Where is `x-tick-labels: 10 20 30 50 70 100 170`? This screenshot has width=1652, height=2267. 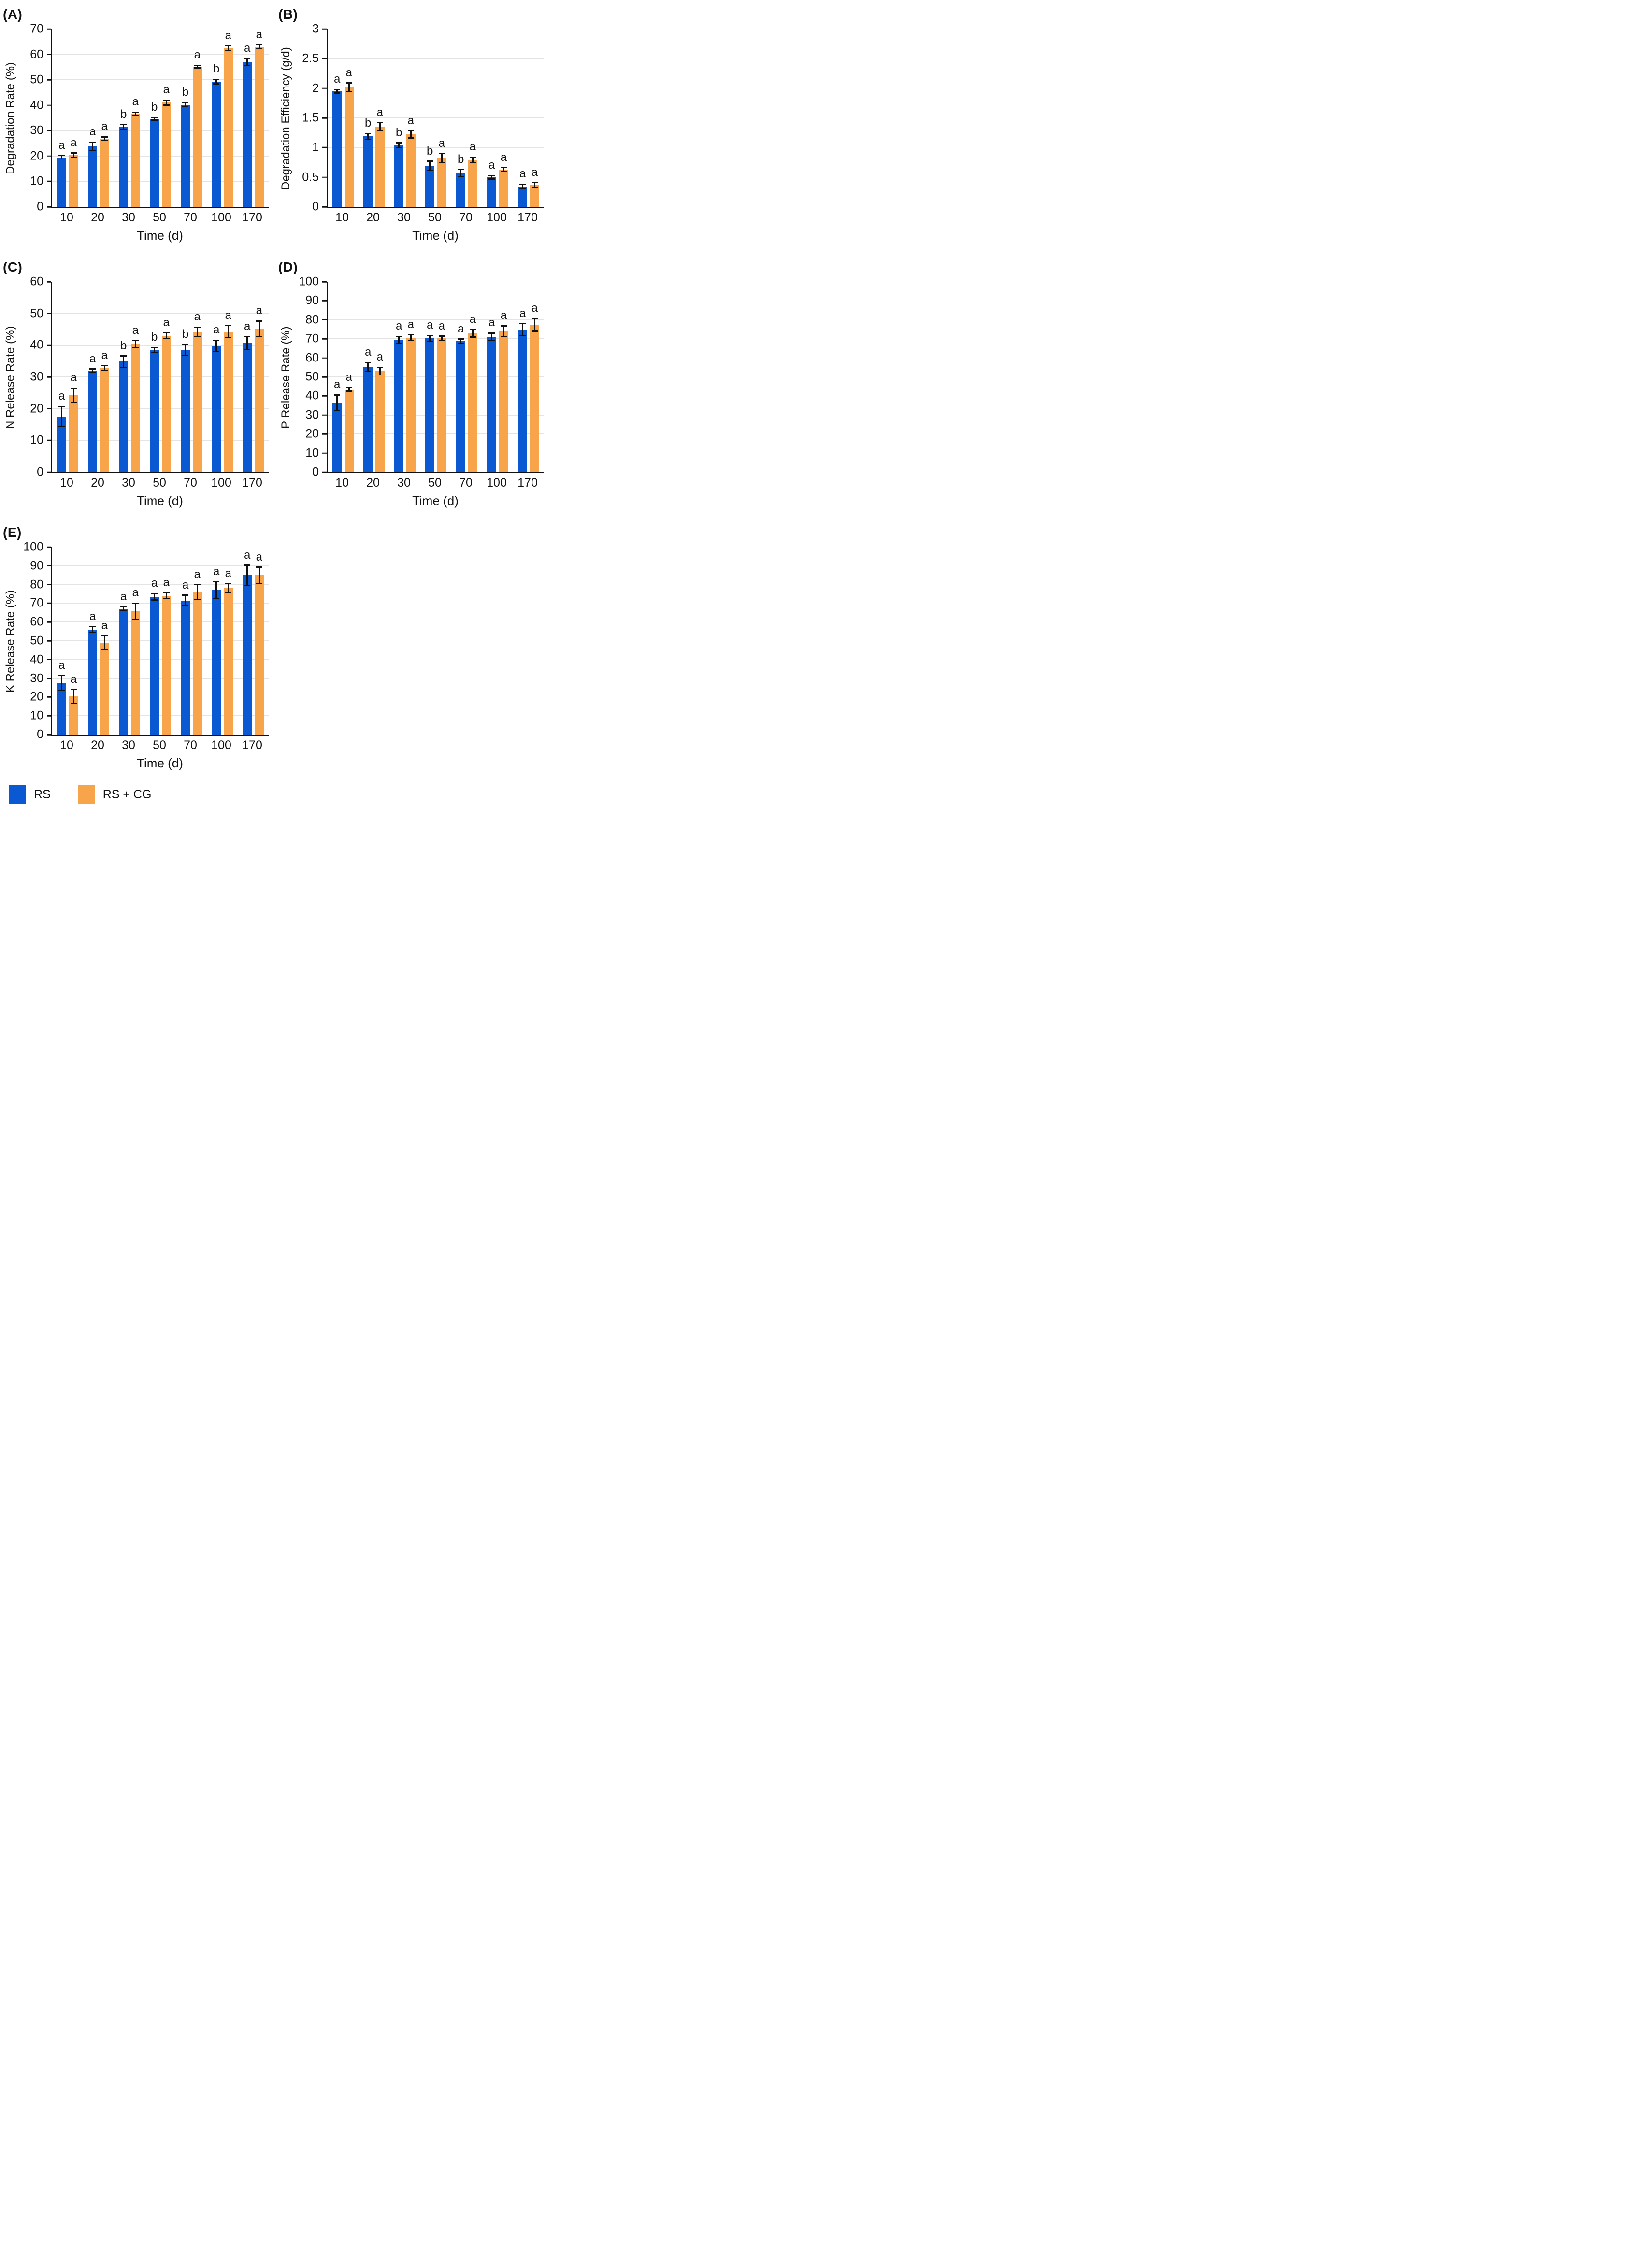 x-tick-labels: 10 20 30 50 70 100 170 is located at coordinates (160, 482).